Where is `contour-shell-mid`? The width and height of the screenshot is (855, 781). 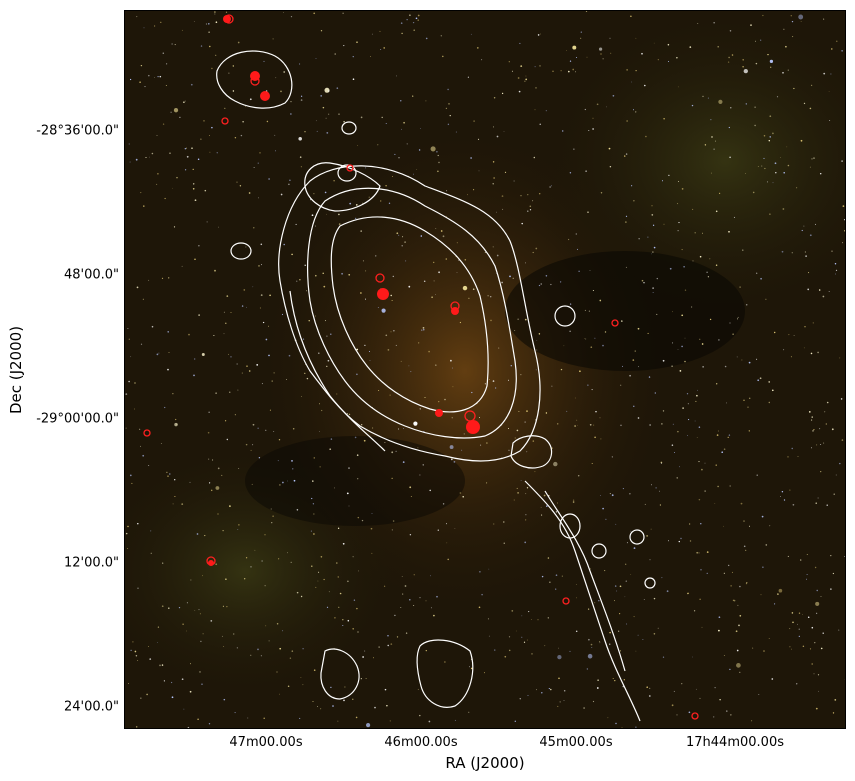 contour-shell-mid is located at coordinates (412, 313).